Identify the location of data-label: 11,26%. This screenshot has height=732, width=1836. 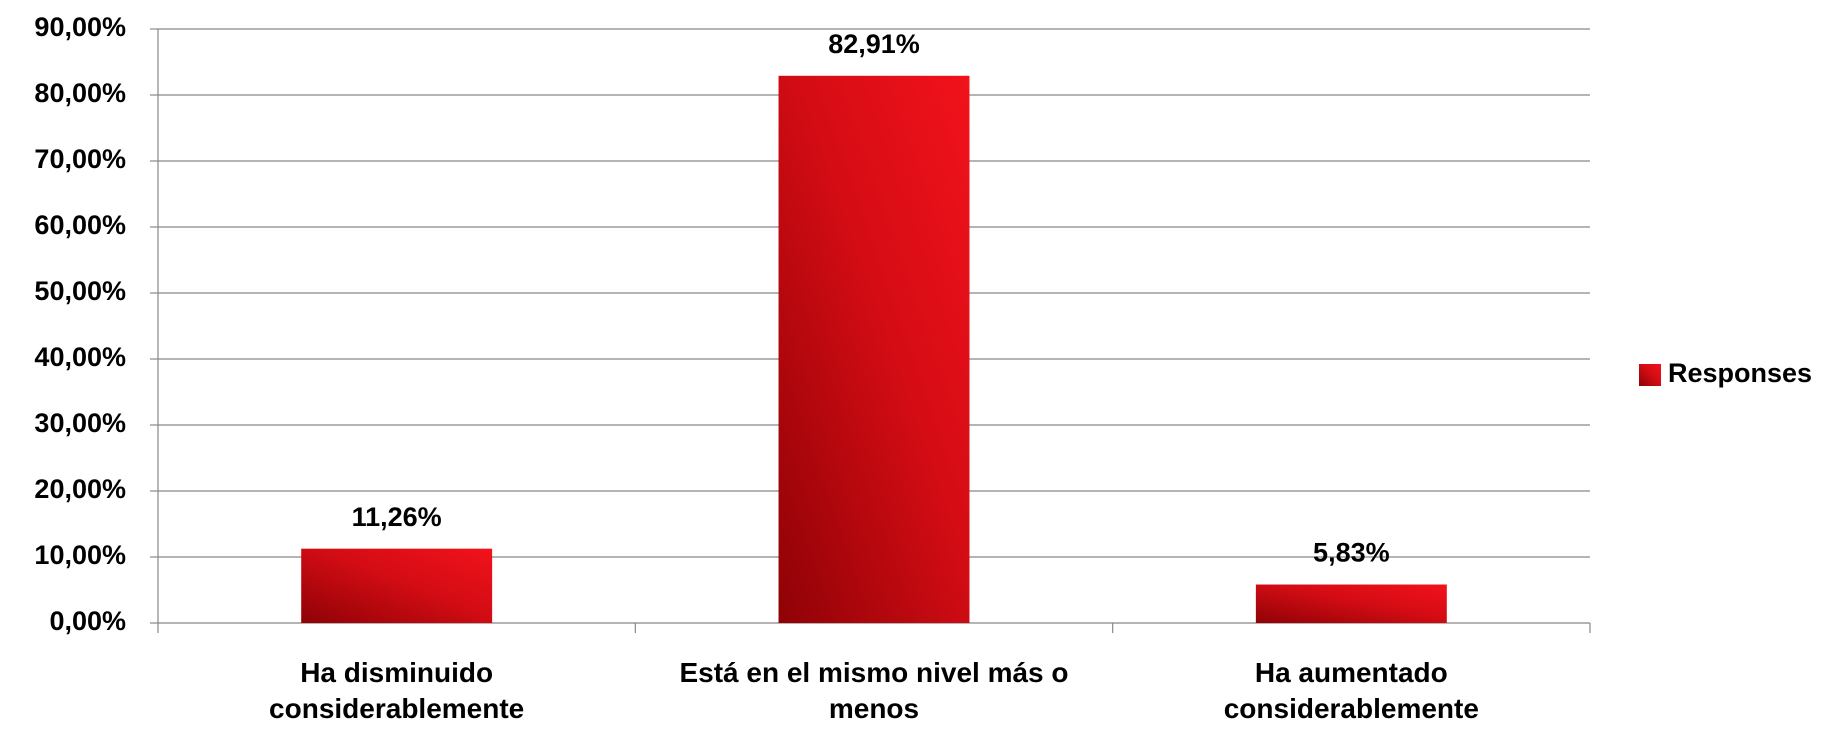
(397, 517).